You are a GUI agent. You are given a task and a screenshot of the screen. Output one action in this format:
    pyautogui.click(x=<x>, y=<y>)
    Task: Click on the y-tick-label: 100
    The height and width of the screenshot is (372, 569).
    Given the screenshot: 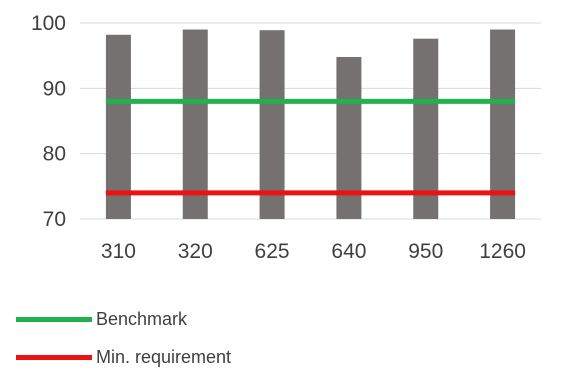 What is the action you would take?
    pyautogui.click(x=48, y=23)
    